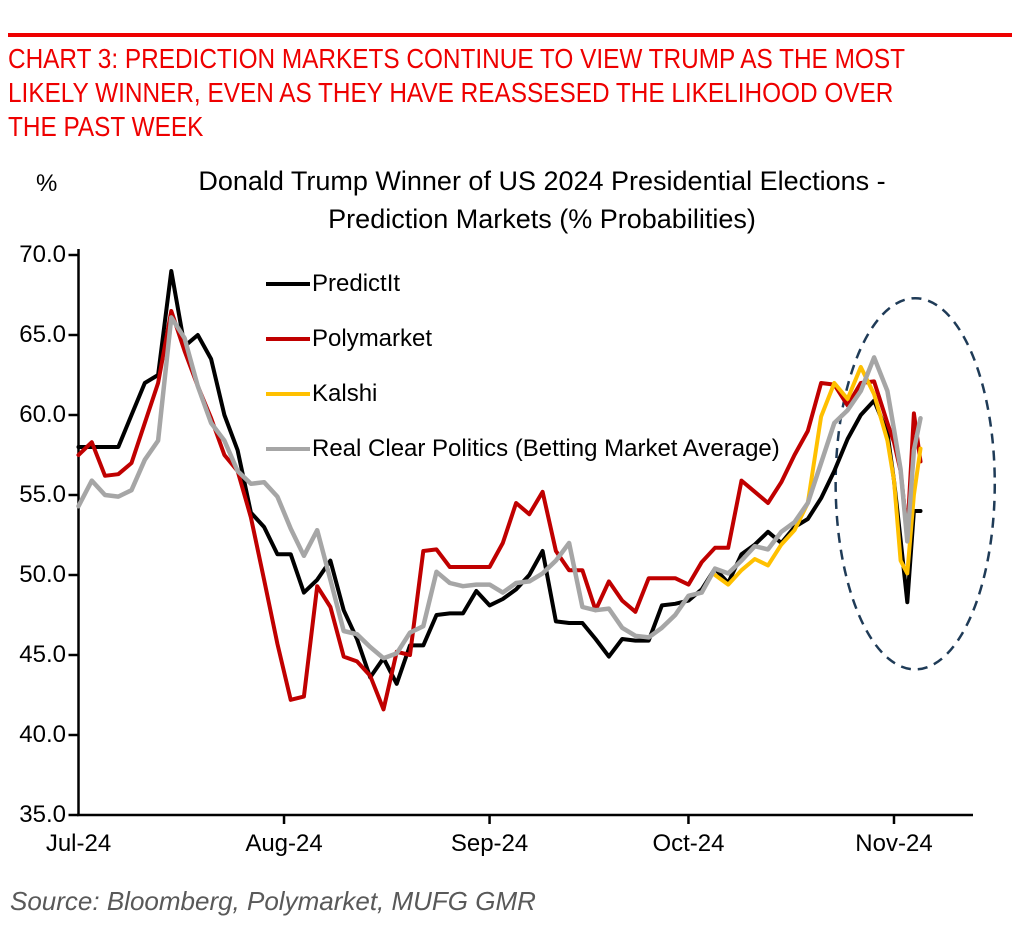 This screenshot has width=1022, height=935. I want to click on legend-label-polymarket: Polymarket, so click(372, 338).